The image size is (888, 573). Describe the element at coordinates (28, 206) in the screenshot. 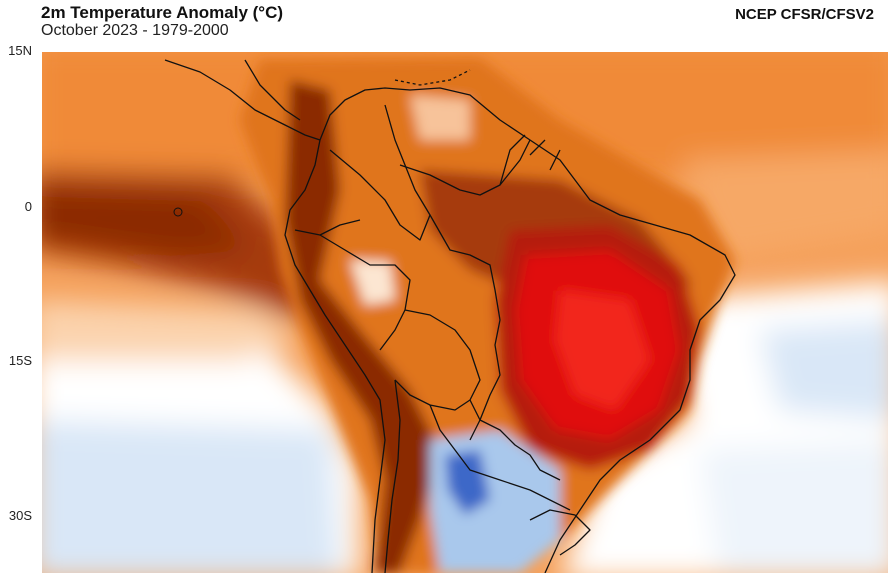

I see `lat-label-0: 0` at that location.